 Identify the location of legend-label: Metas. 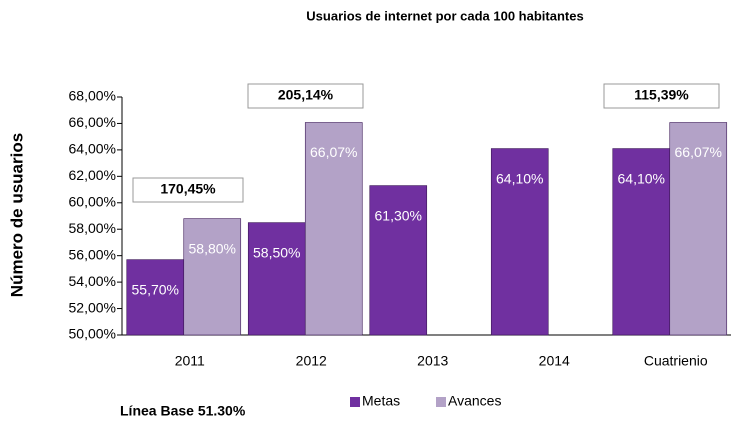
(381, 401).